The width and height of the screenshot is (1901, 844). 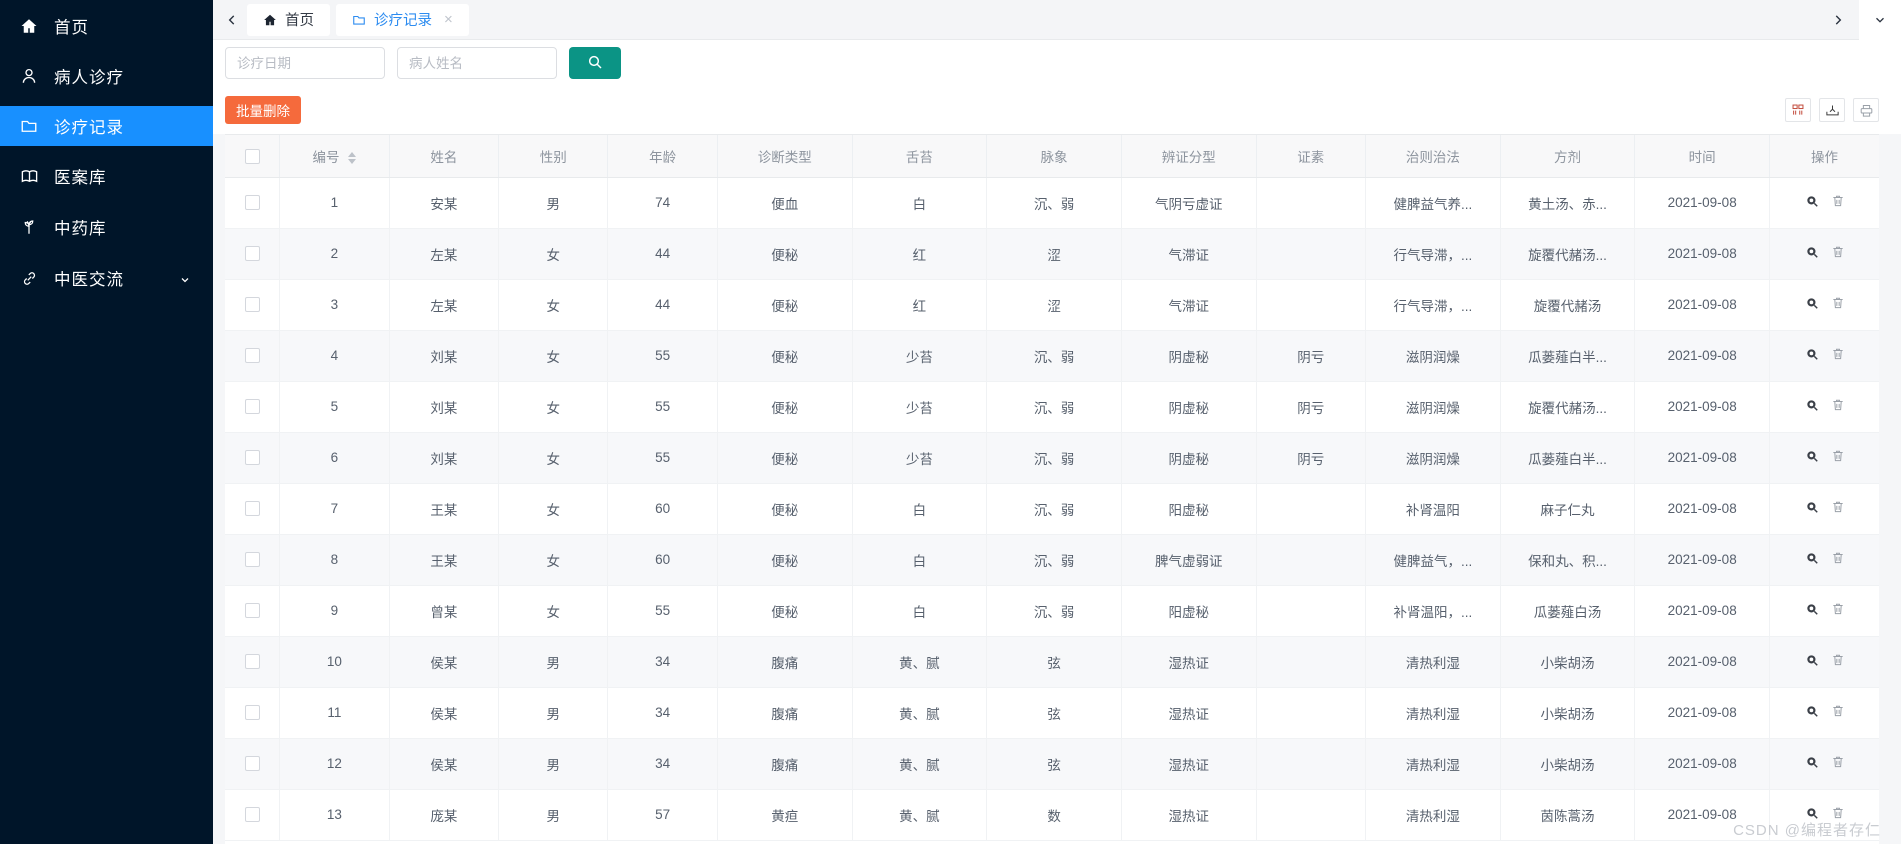 I want to click on sidebar-item-tcm-exchange: 中医交流, so click(x=106, y=278).